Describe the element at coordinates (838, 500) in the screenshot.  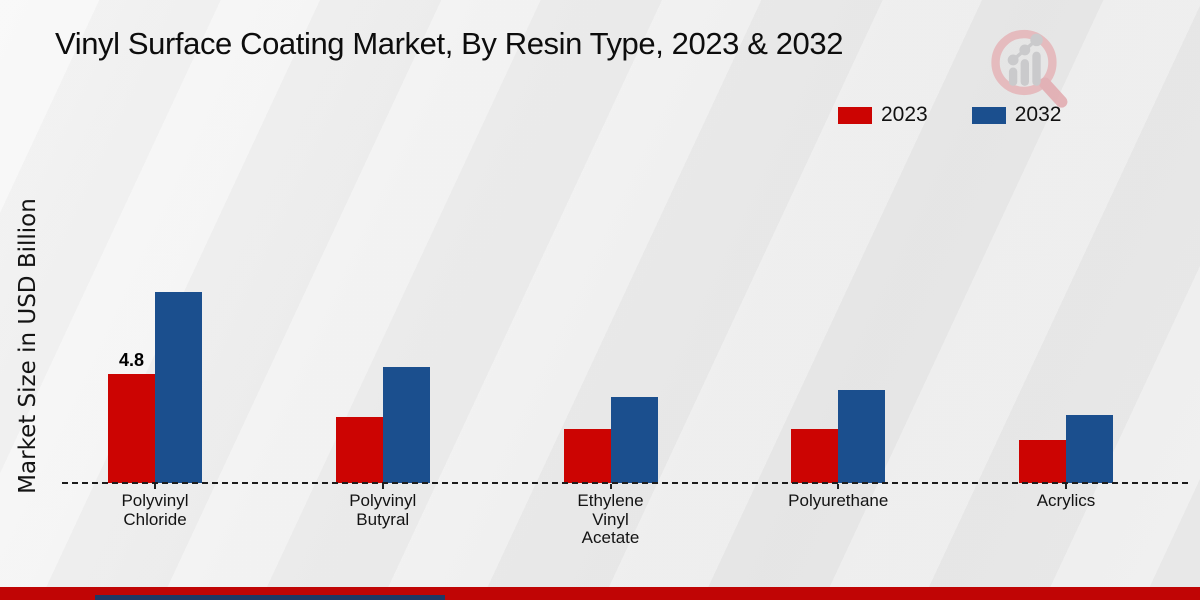
I see `category-label-polyurethane: Polyurethane` at that location.